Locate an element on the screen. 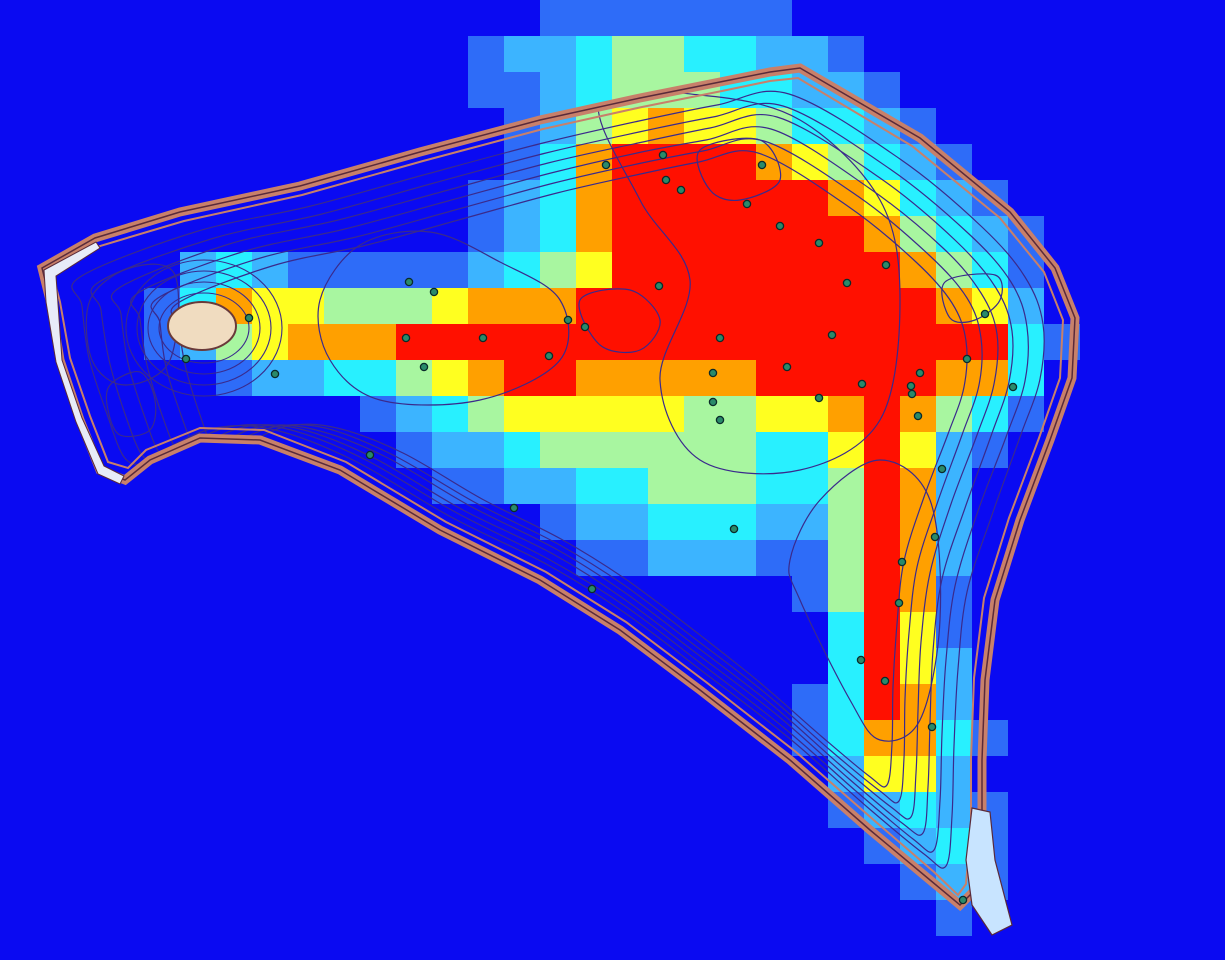 The image size is (1225, 960). island is located at coordinates (202, 326).